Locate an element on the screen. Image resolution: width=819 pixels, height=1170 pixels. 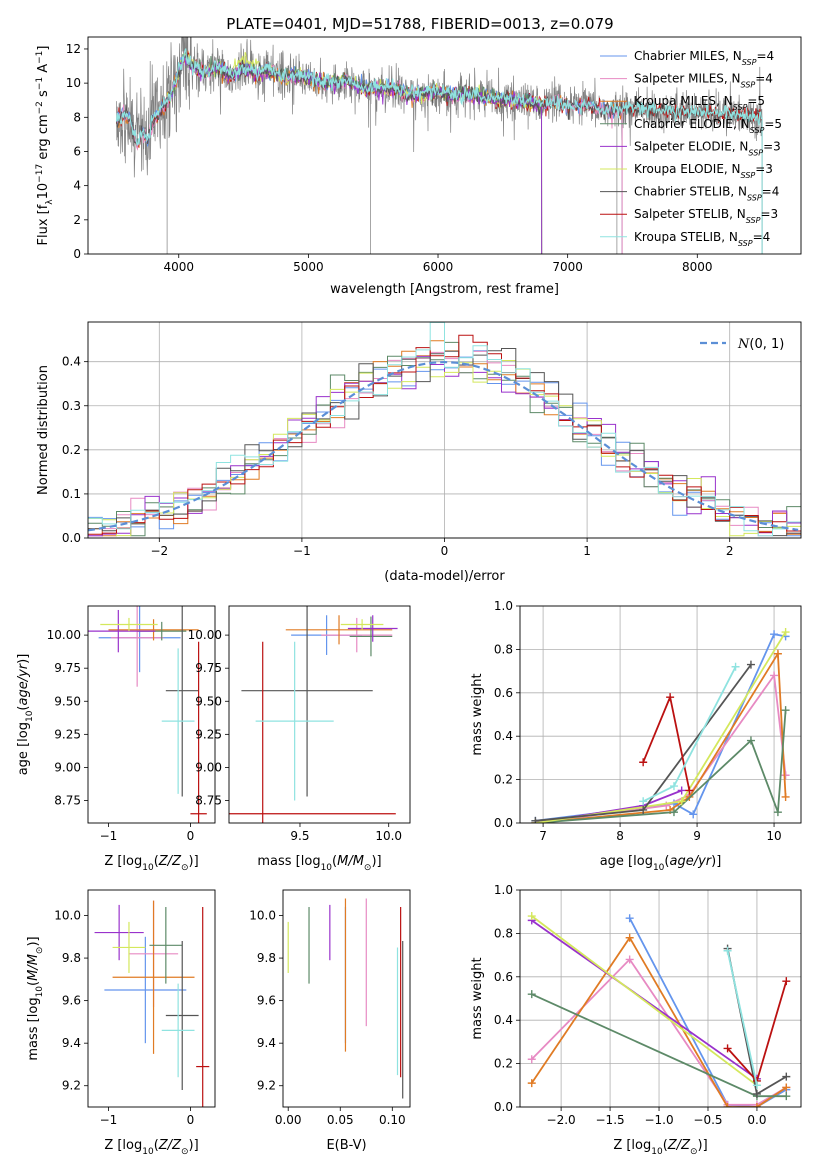
y-tick-label: 6 is located at coordinates (77, 151).